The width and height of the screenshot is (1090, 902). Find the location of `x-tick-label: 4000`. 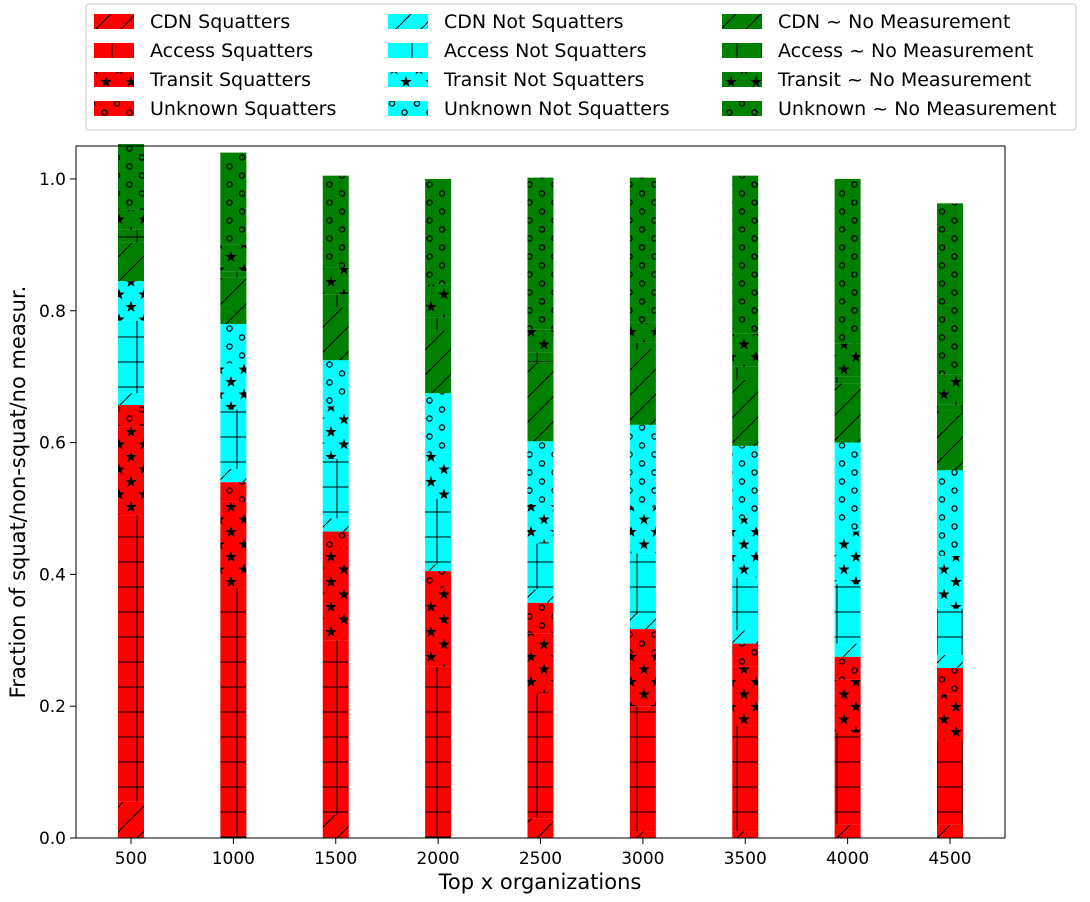

x-tick-label: 4000 is located at coordinates (847, 859).